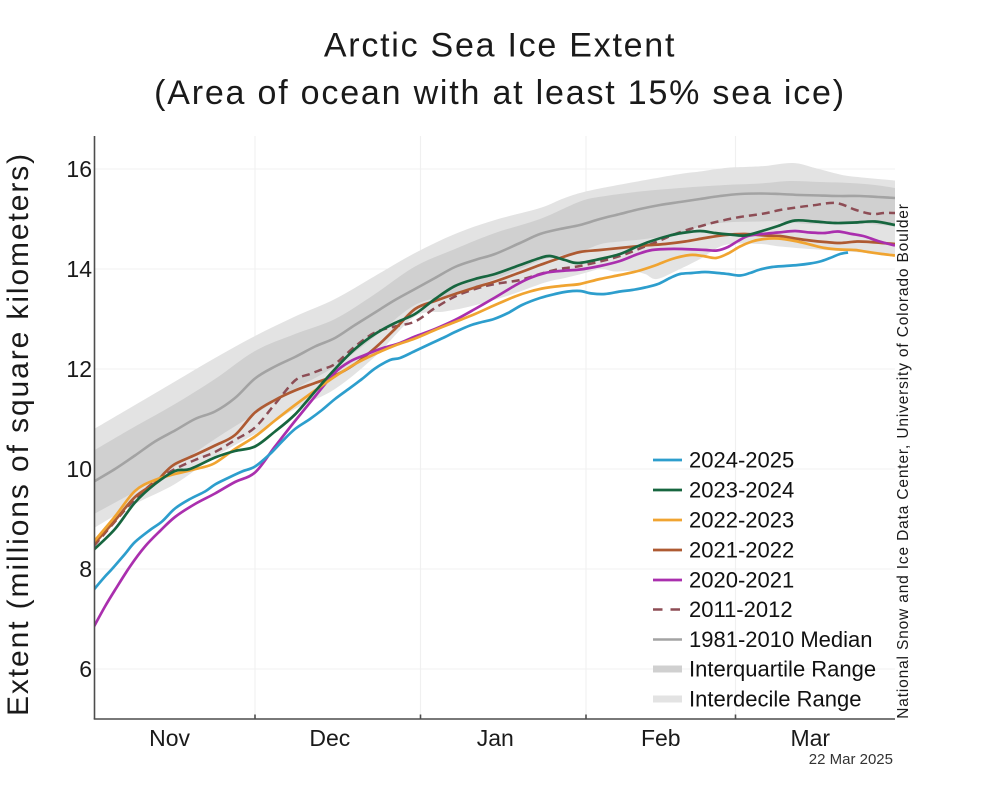  I want to click on svg-text:Extent (millions of square kil: Extent (millions of square kilometers), so click(18, 434).